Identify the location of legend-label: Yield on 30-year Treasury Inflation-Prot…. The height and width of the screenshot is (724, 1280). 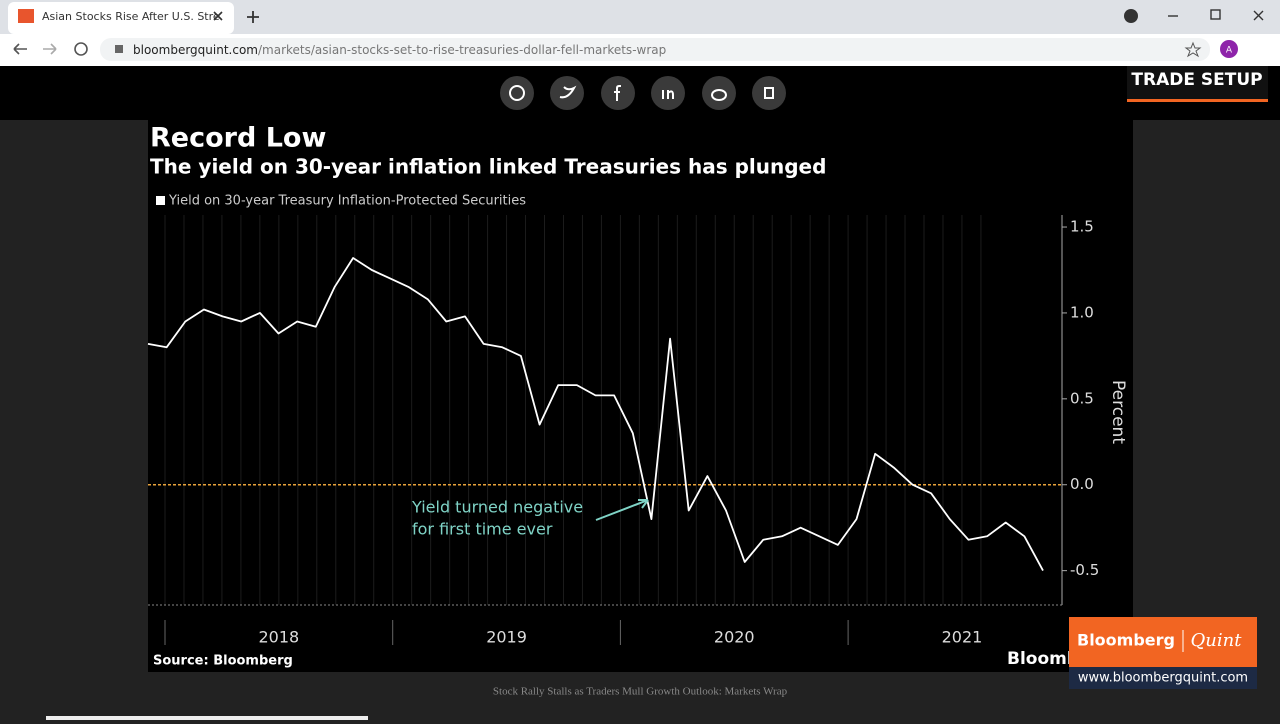
(347, 201).